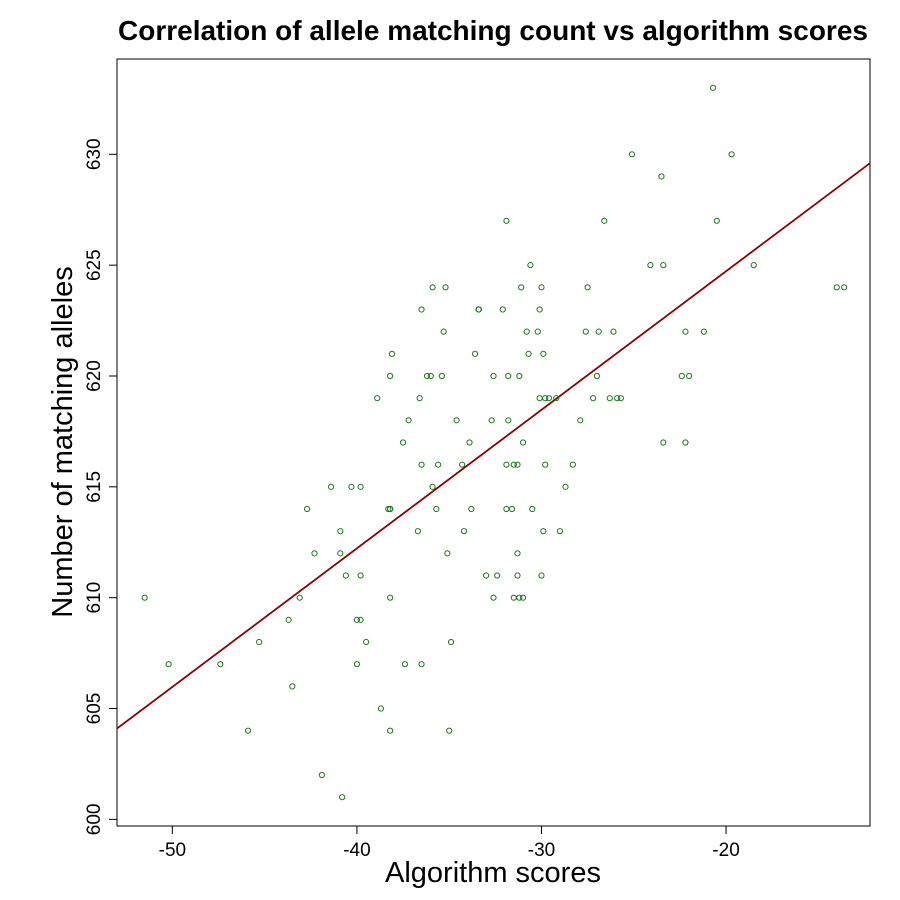  What do you see at coordinates (94, 819) in the screenshot?
I see `y-tick-label: 600` at bounding box center [94, 819].